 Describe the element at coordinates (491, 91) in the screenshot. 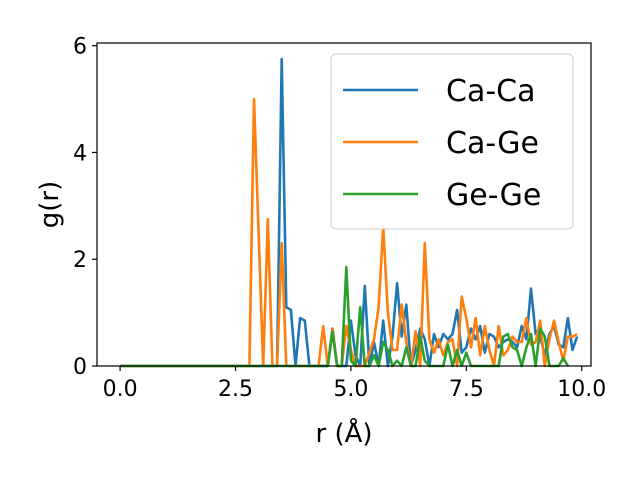

I see `legend-label-ca-ca: Ca-Ca` at that location.